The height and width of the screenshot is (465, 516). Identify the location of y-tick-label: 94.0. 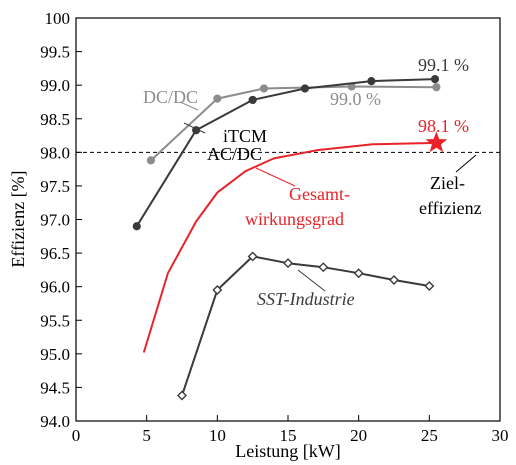
(55, 421).